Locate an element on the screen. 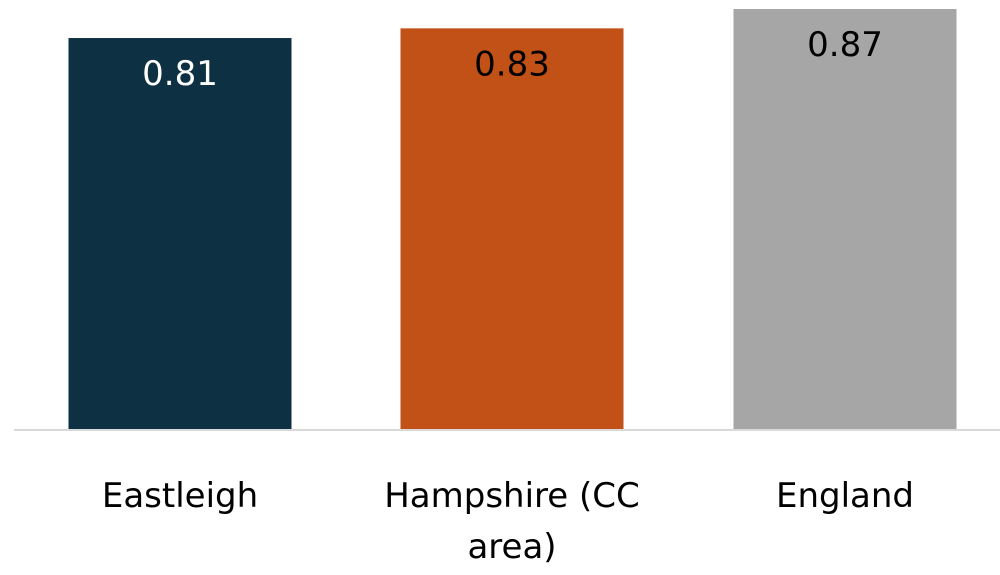  category-label-line: Eastleigh is located at coordinates (180, 496).